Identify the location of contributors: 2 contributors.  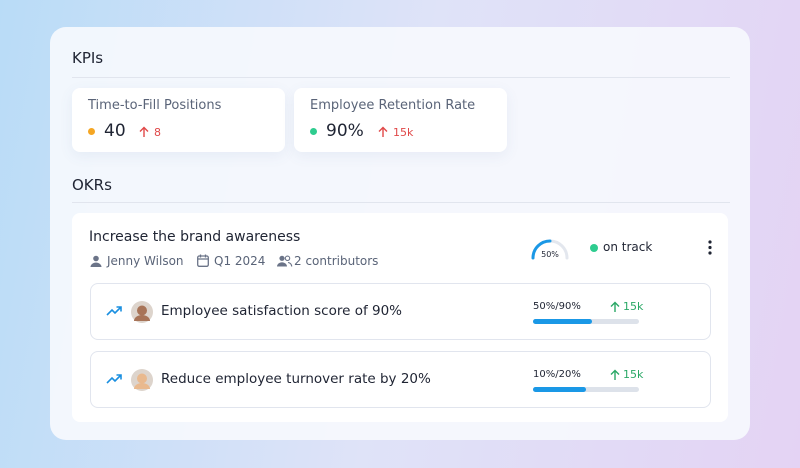
(336, 261).